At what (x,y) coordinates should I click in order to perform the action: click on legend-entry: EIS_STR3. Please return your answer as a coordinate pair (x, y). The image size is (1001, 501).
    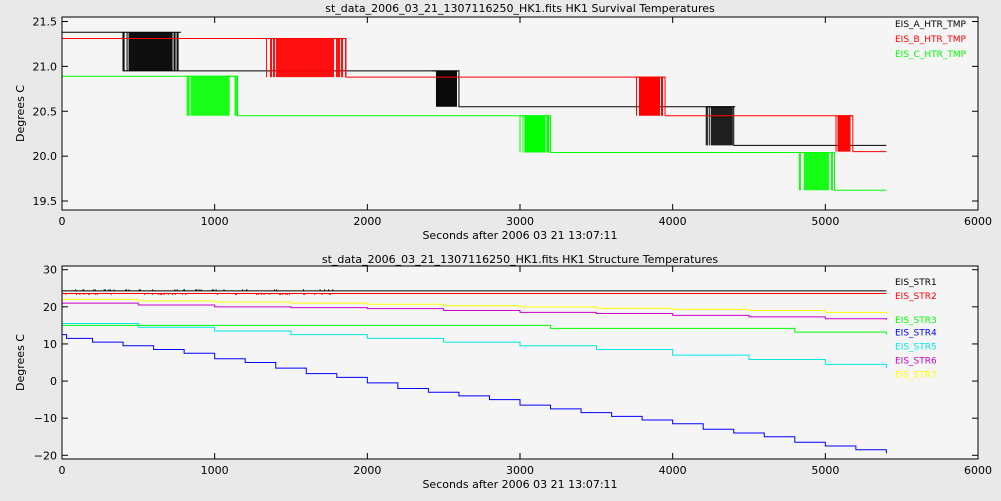
    Looking at the image, I should click on (916, 321).